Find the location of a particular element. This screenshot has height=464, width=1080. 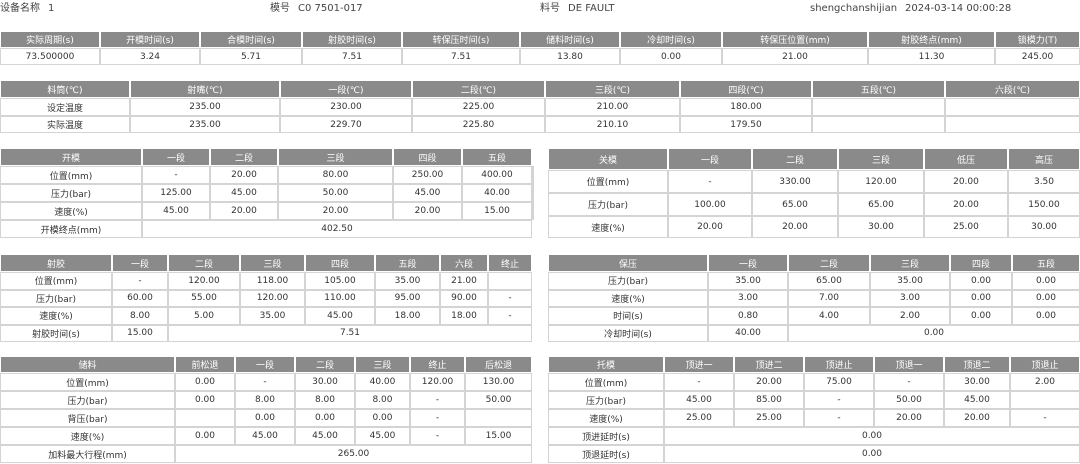

info-item: 模号 C0 7501-017 is located at coordinates (316, 9).